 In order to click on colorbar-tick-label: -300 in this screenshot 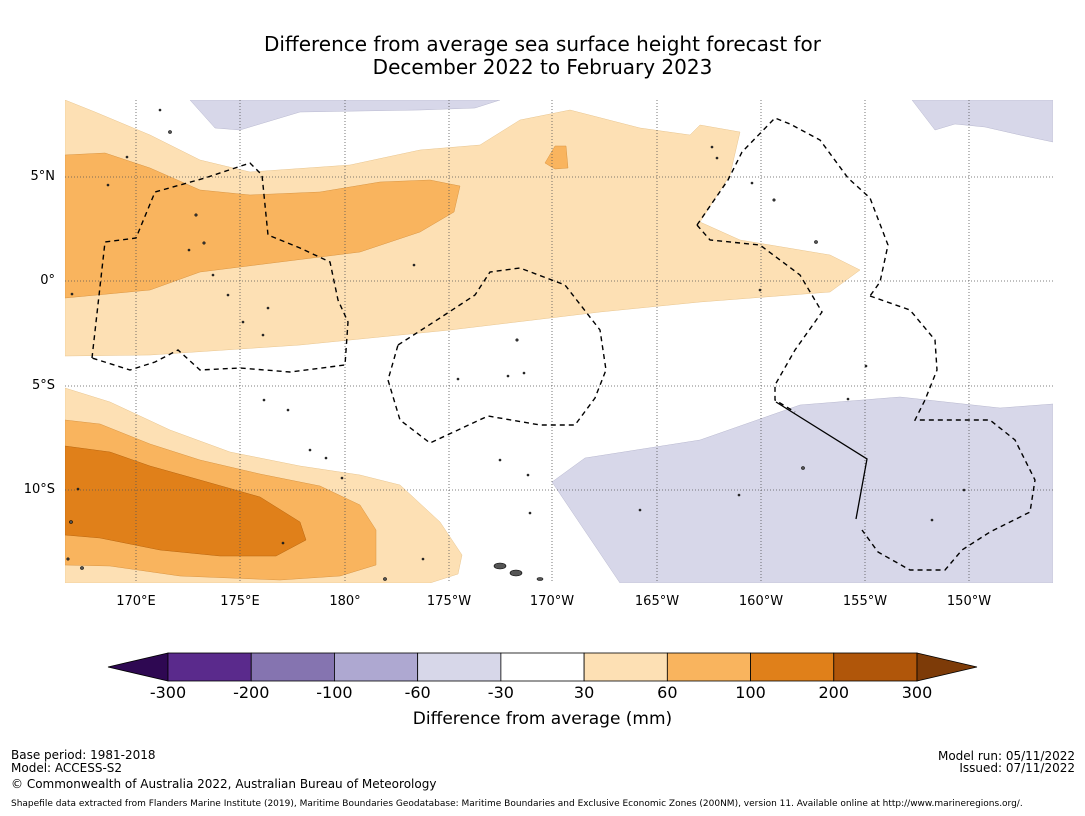, I will do `click(168, 692)`.